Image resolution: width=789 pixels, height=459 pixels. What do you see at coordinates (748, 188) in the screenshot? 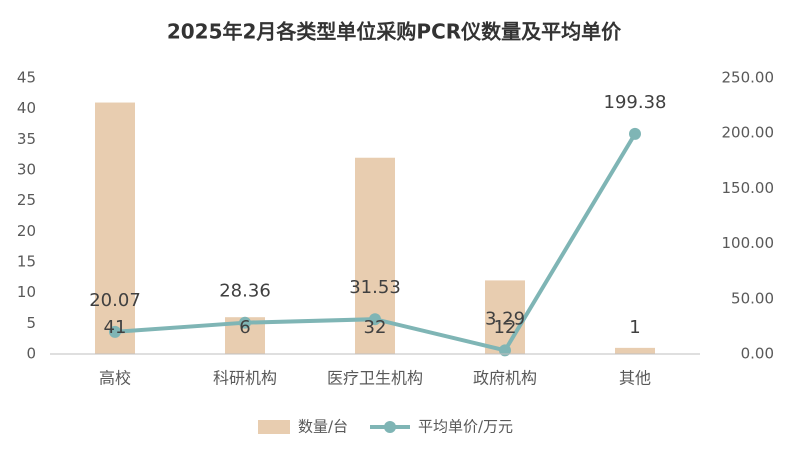
I see `y2-tick-label: 150.00` at bounding box center [748, 188].